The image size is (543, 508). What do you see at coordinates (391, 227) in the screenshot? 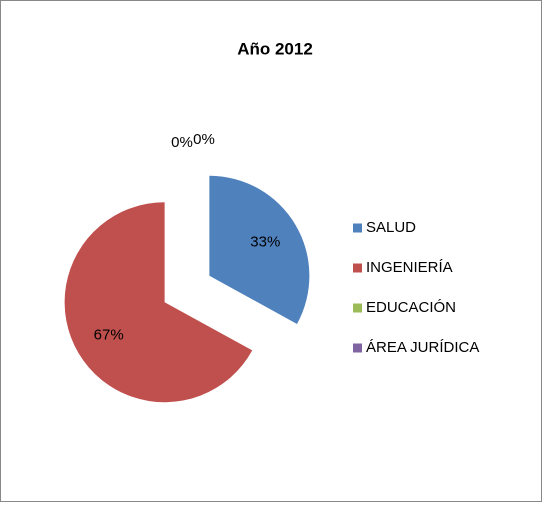
I see `legend-label: SALUD` at bounding box center [391, 227].